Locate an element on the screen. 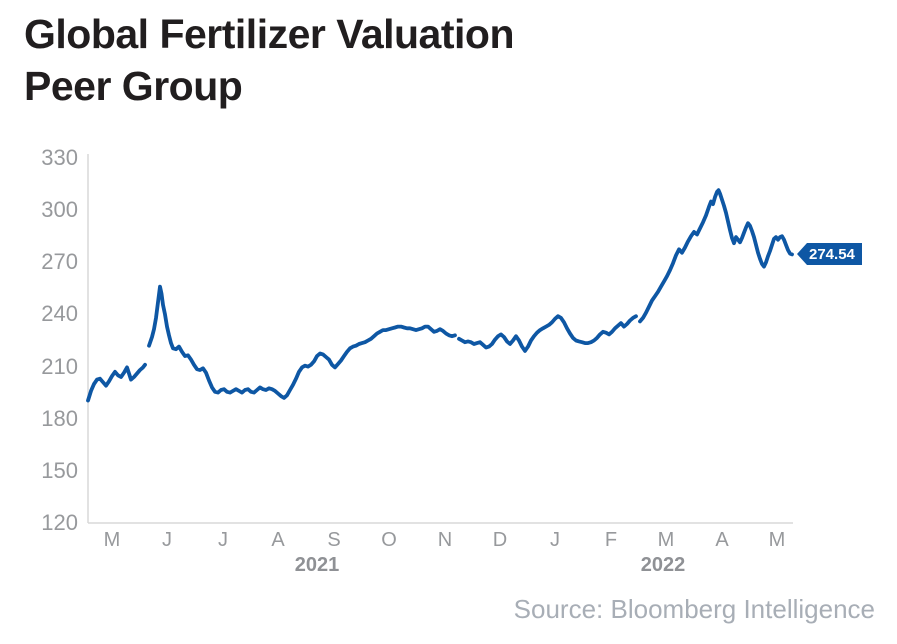 The image size is (897, 644). y-axis-tick-label: 240 is located at coordinates (59, 314).